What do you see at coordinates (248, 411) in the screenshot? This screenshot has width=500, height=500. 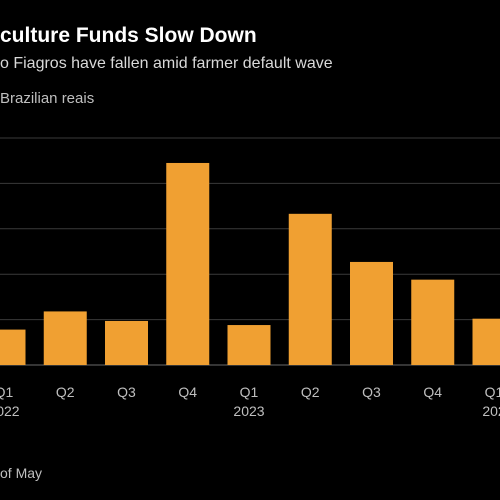 I see `x-tick-year-label: 2023` at bounding box center [248, 411].